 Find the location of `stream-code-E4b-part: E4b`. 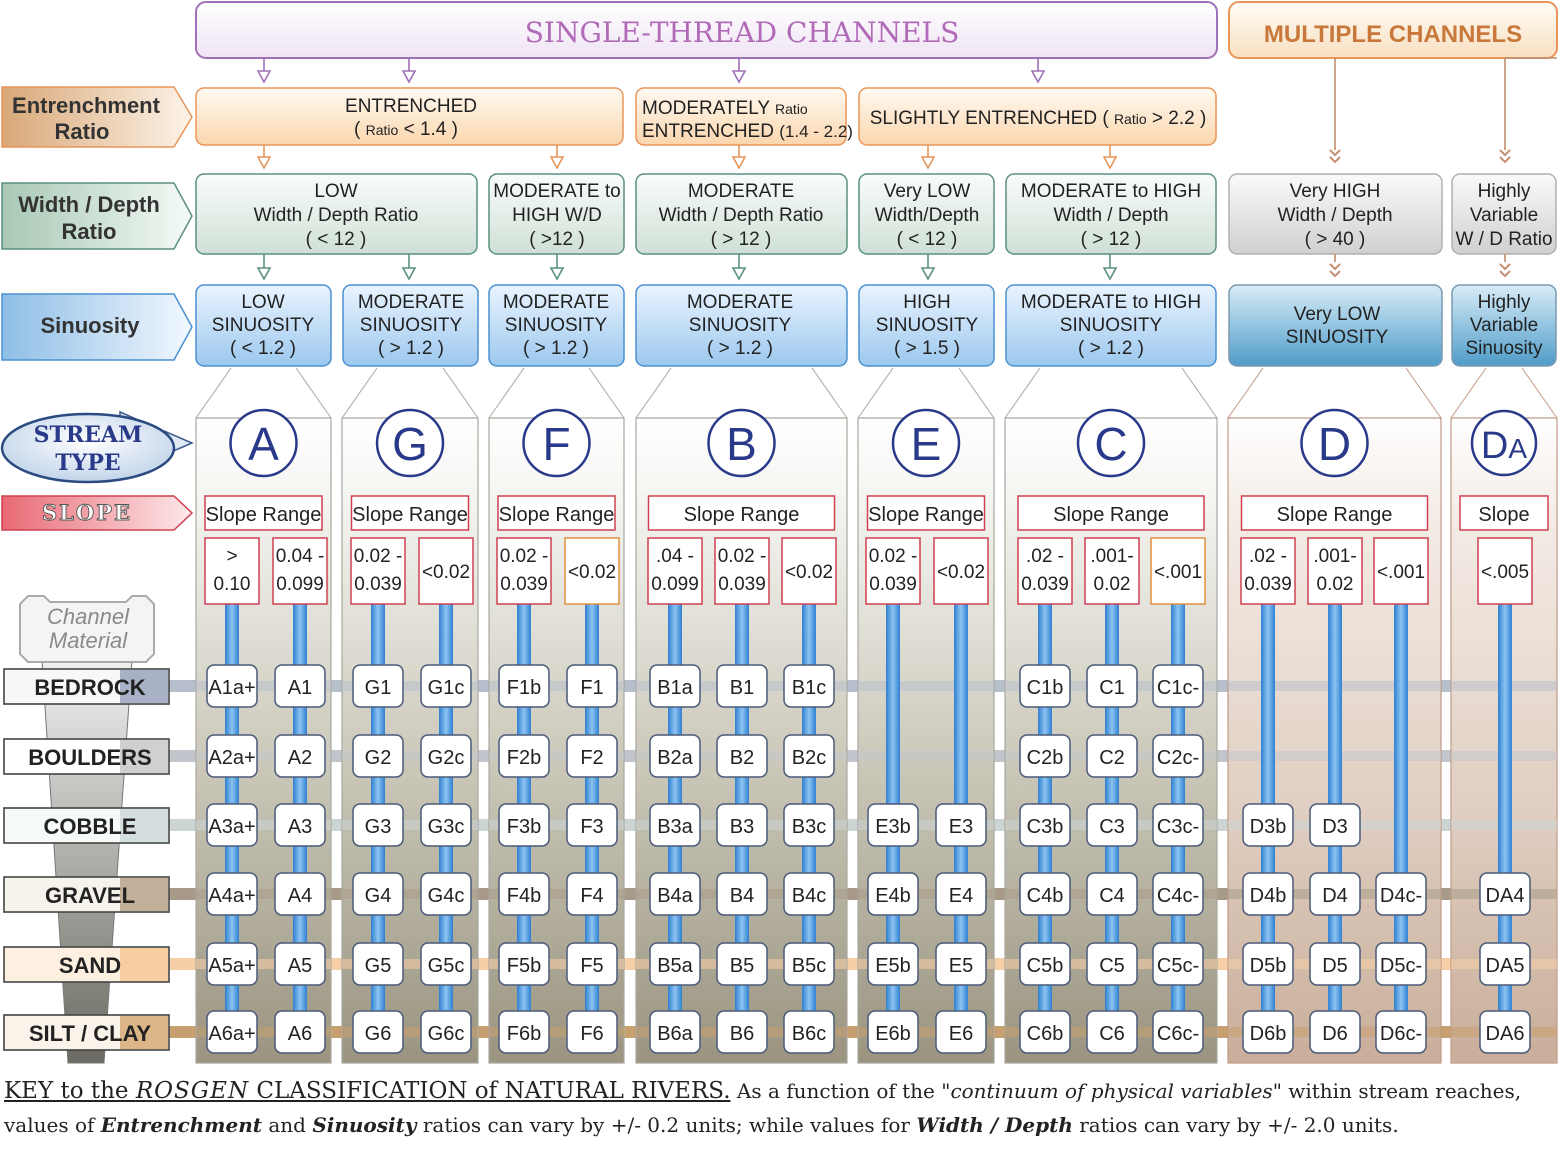

stream-code-E4b-part: E4b is located at coordinates (893, 896).